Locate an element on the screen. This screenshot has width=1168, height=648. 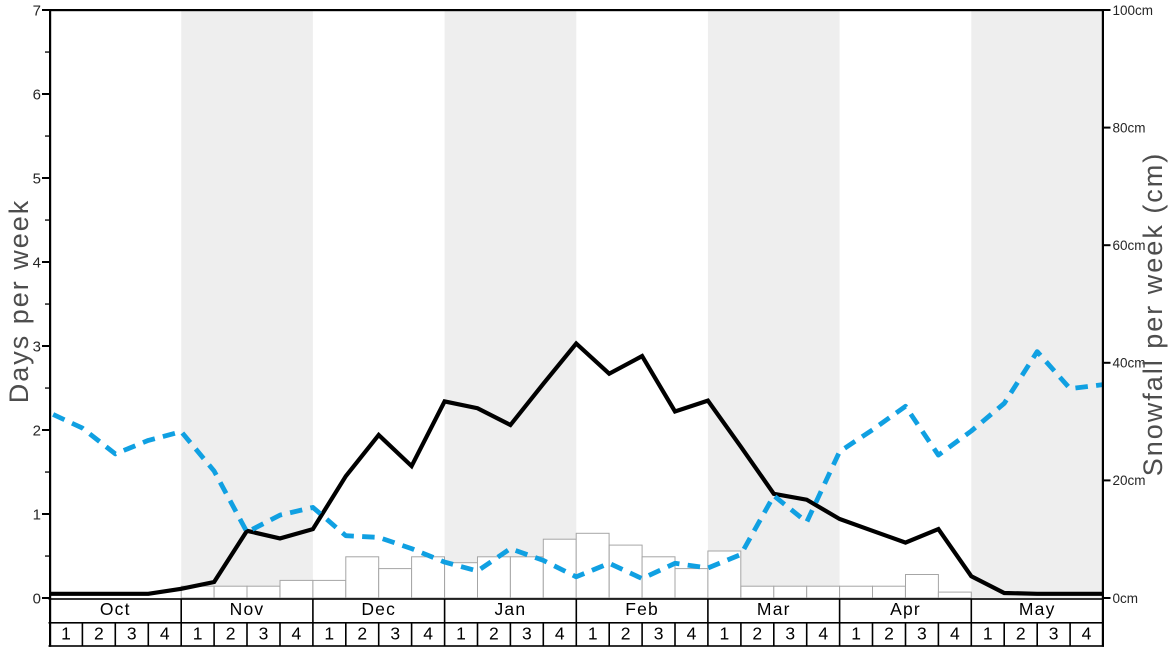
svg-text: Oct is located at coordinates (115, 609).